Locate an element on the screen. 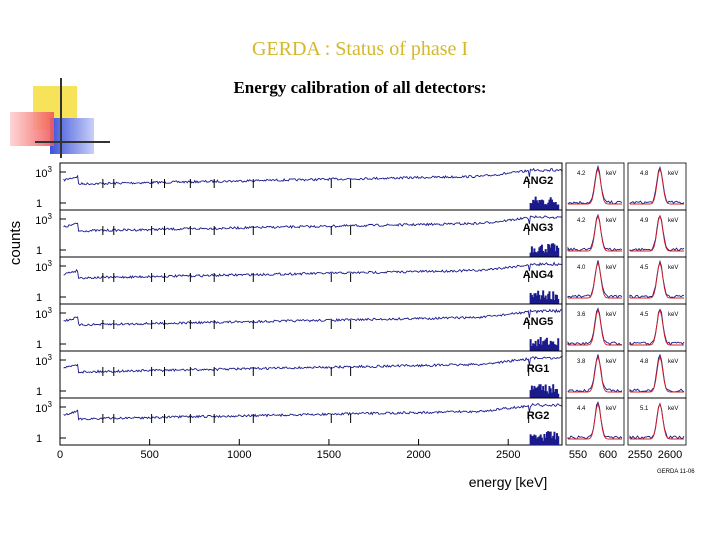  detector-label: ANG3 is located at coordinates (538, 228).